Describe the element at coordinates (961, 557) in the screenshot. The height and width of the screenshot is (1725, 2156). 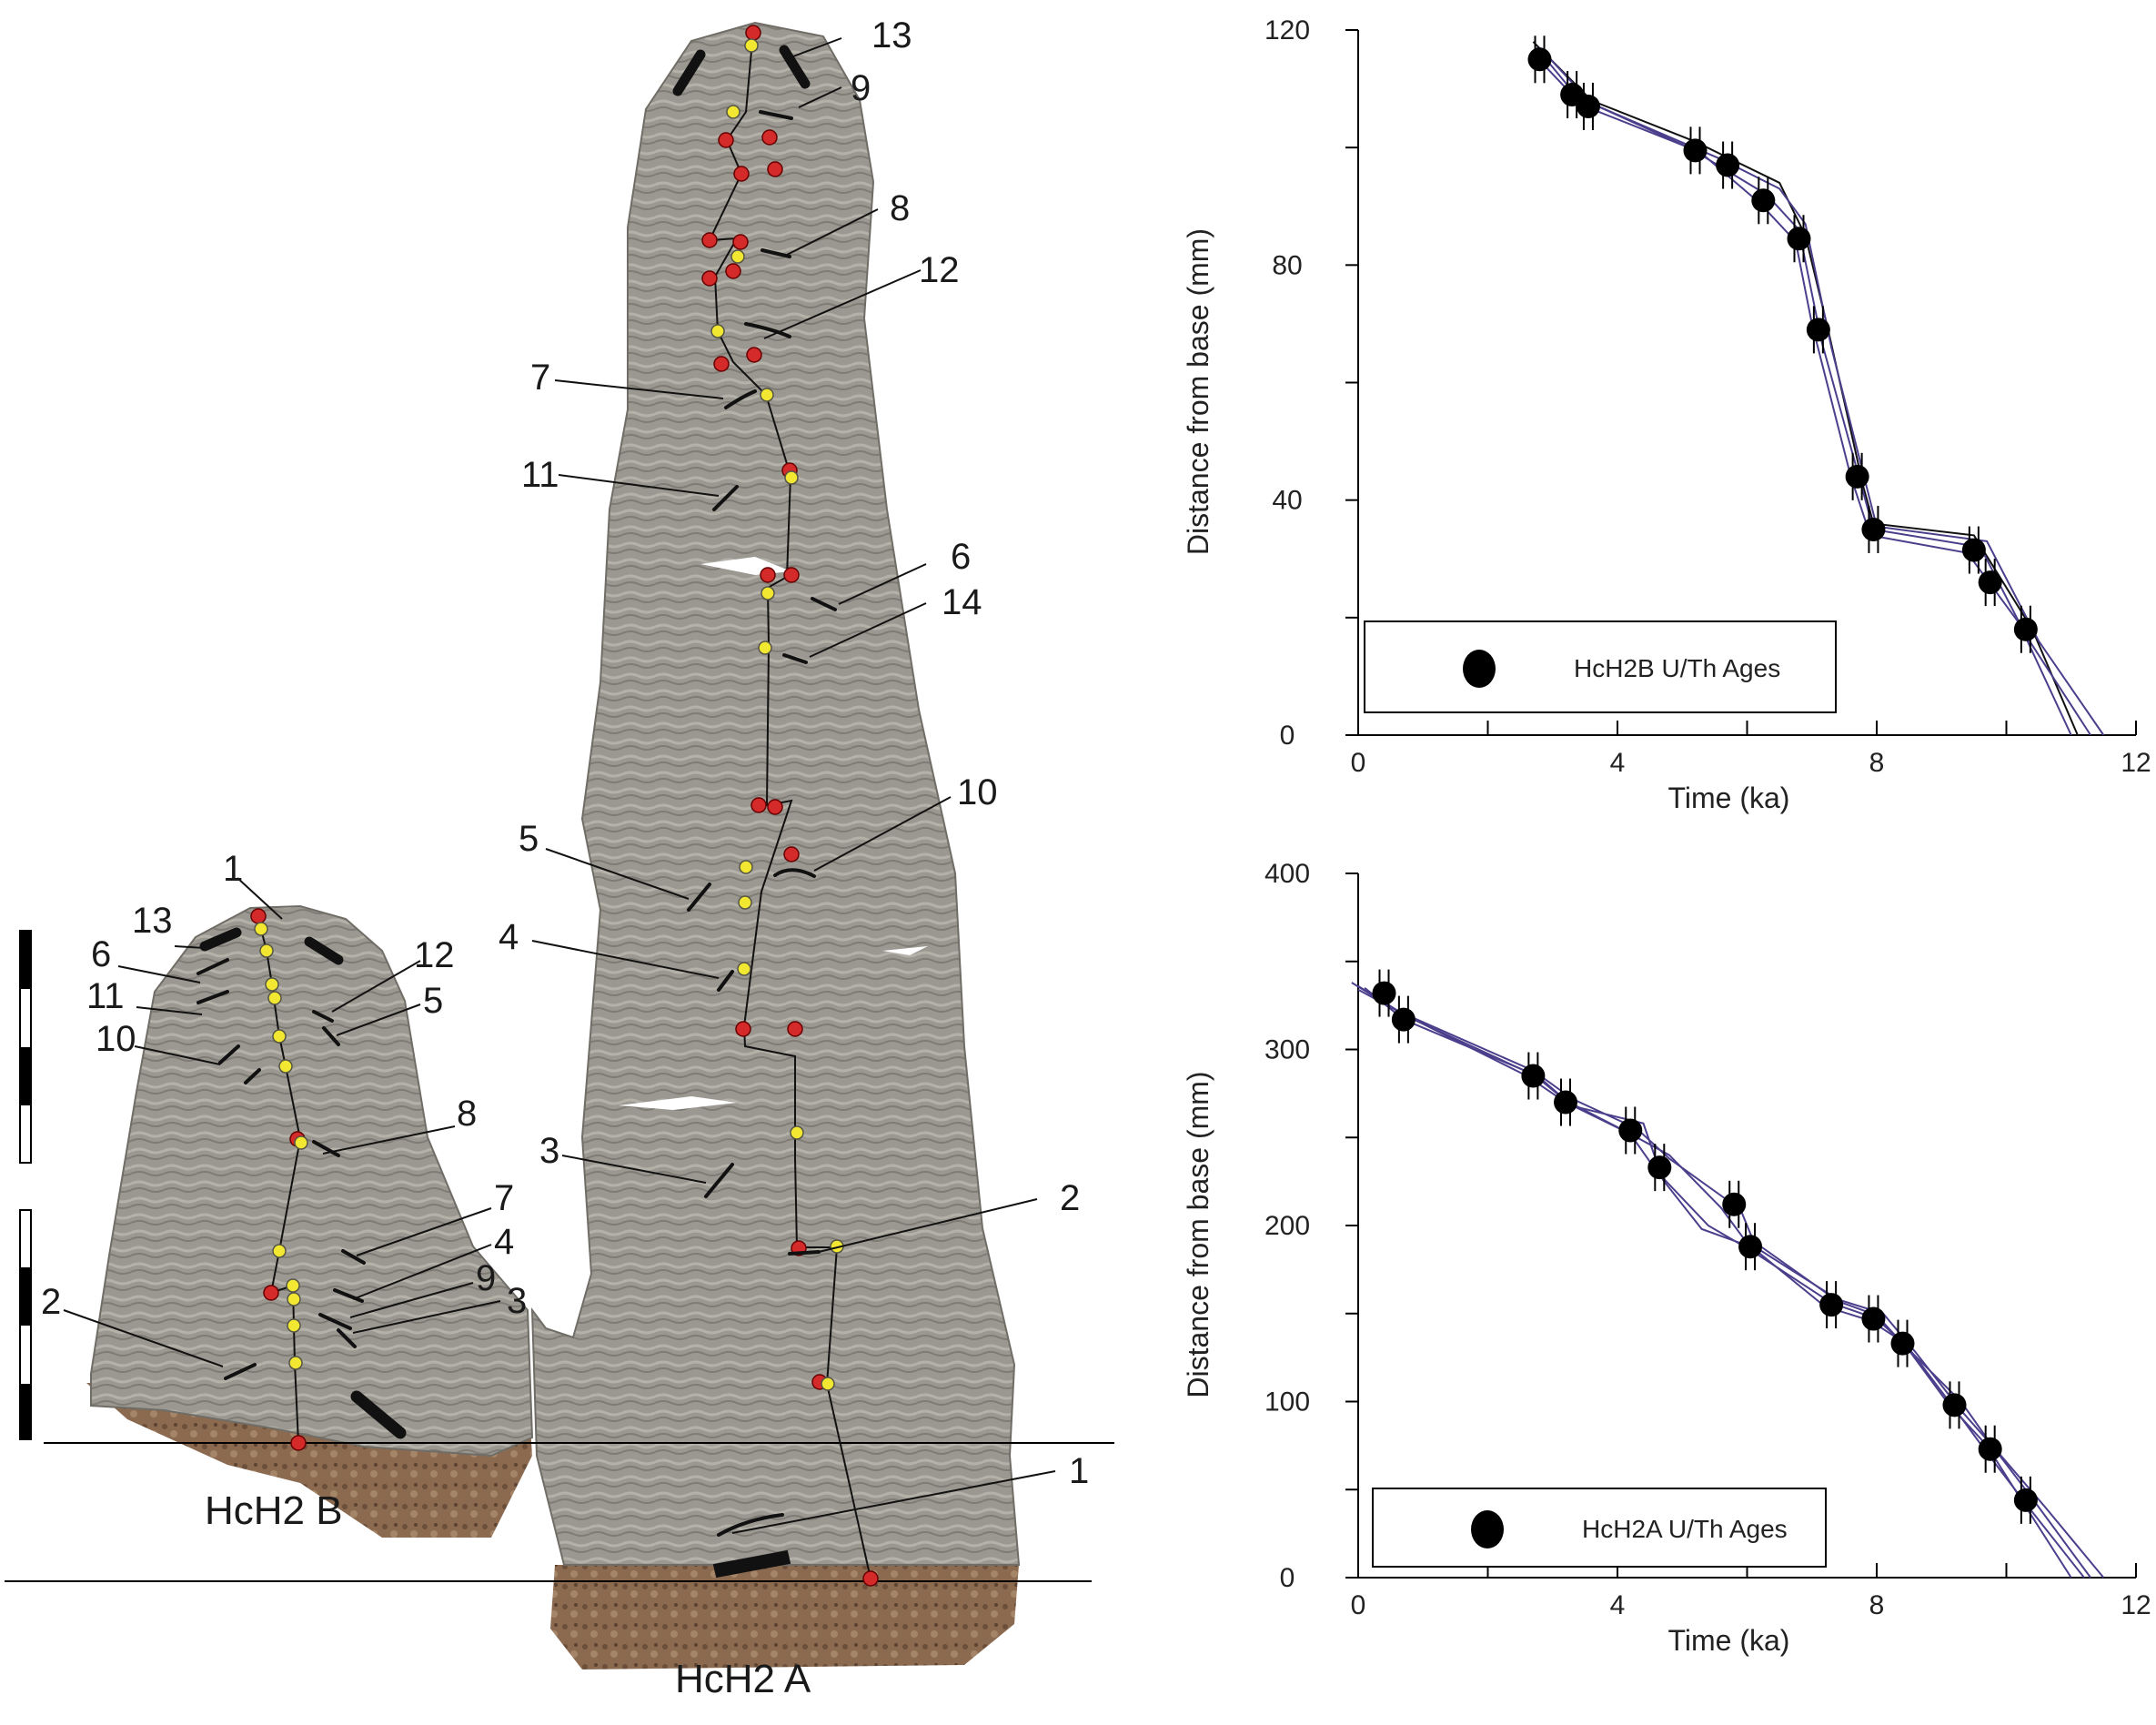
I see `layer-label-a: 6` at that location.